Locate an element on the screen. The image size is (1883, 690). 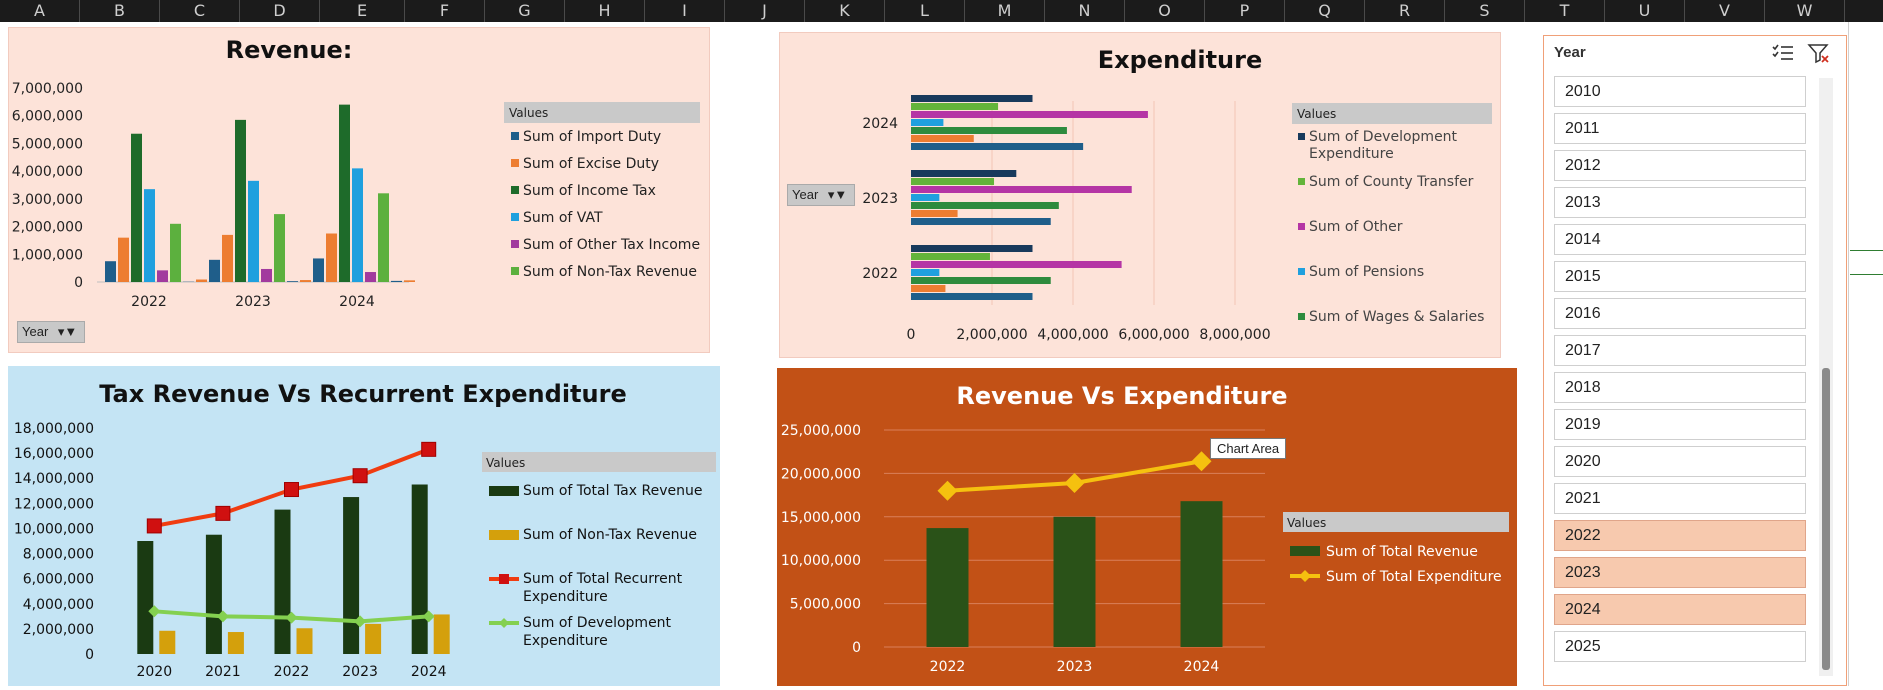
slicer-item-2021: 2021 is located at coordinates (1680, 498).